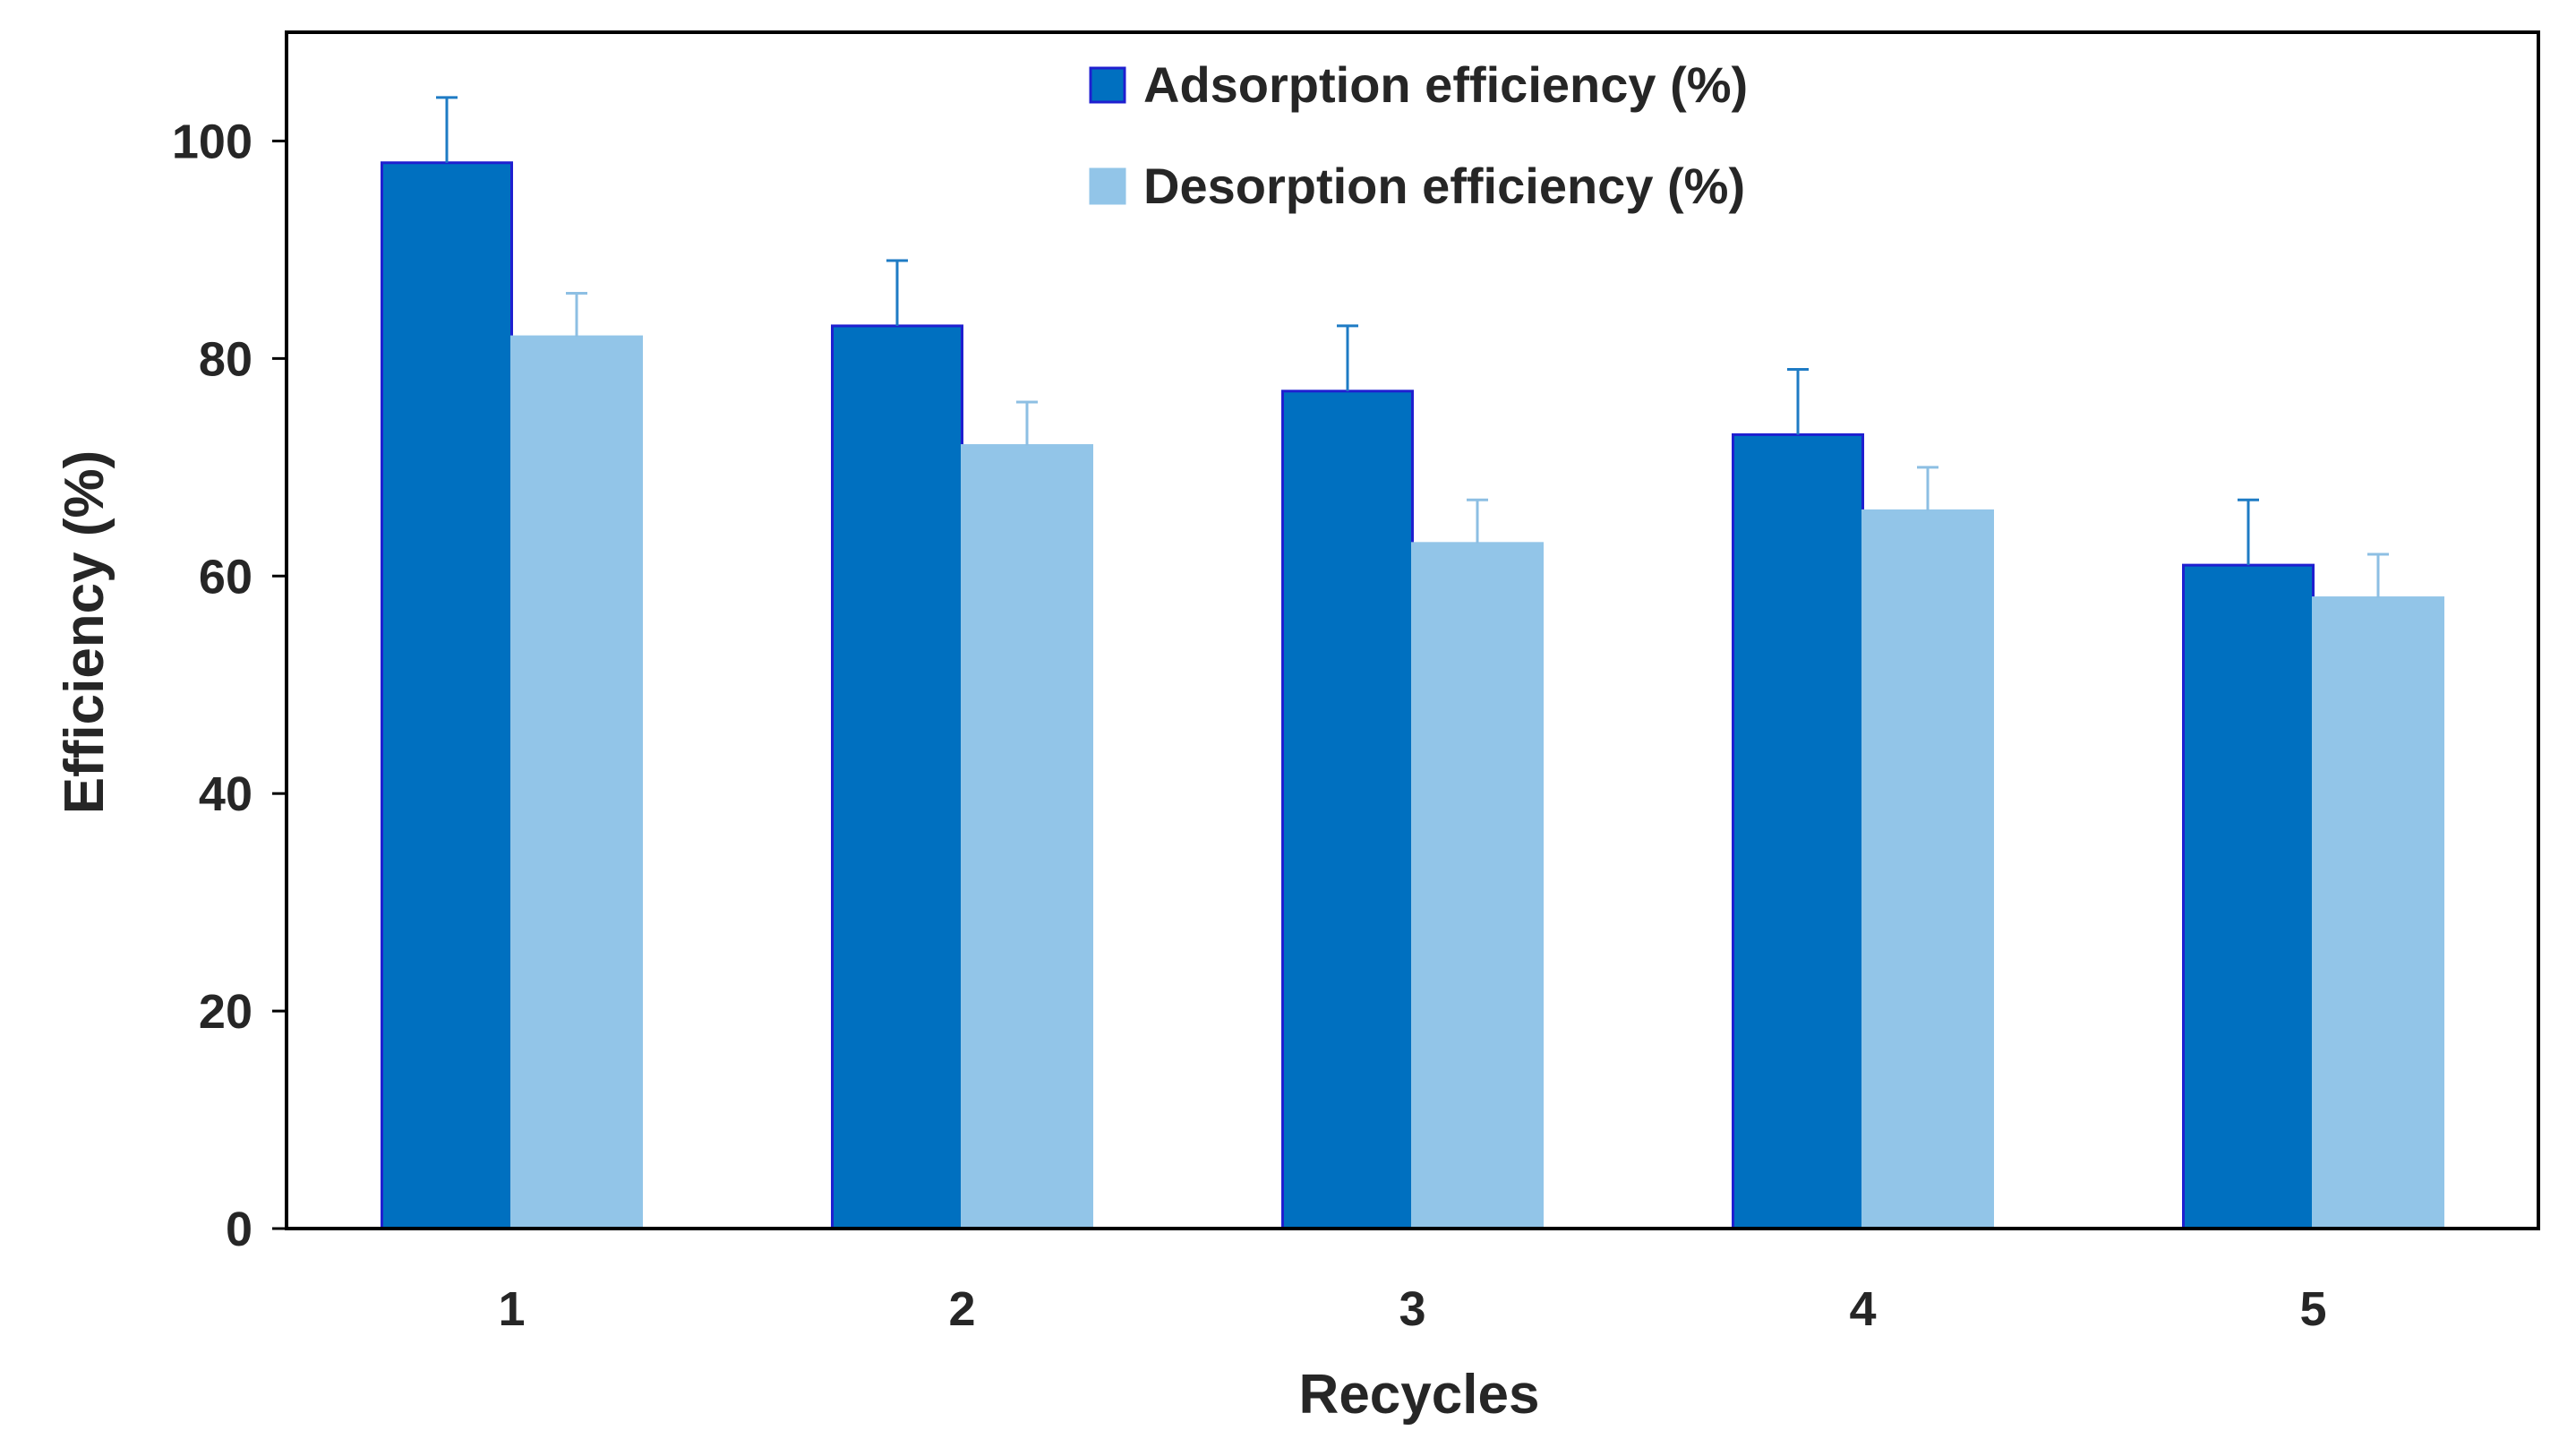 This screenshot has height=1456, width=2576. Describe the element at coordinates (225, 1012) in the screenshot. I see `y-tick-label: 20` at that location.